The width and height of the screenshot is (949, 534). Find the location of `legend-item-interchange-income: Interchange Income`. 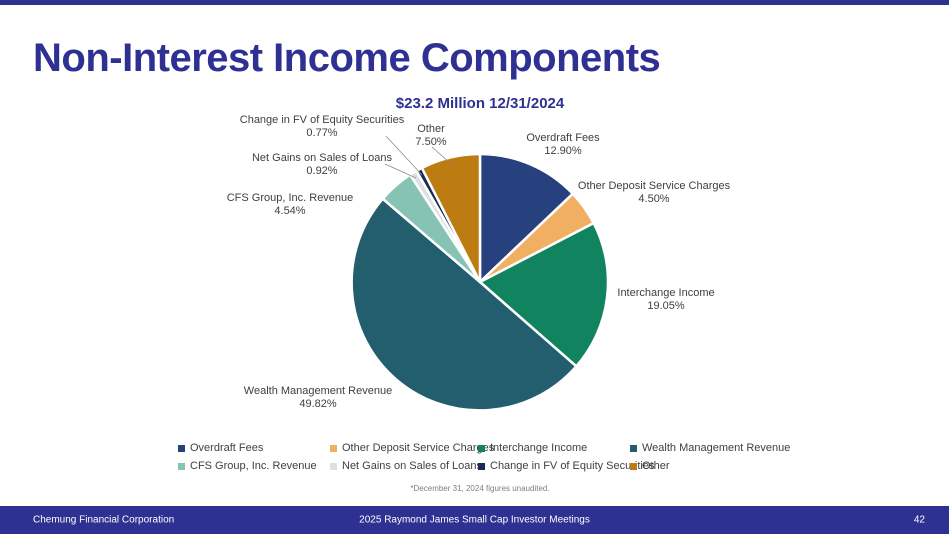

legend-item-interchange-income: Interchange Income is located at coordinates (554, 448).